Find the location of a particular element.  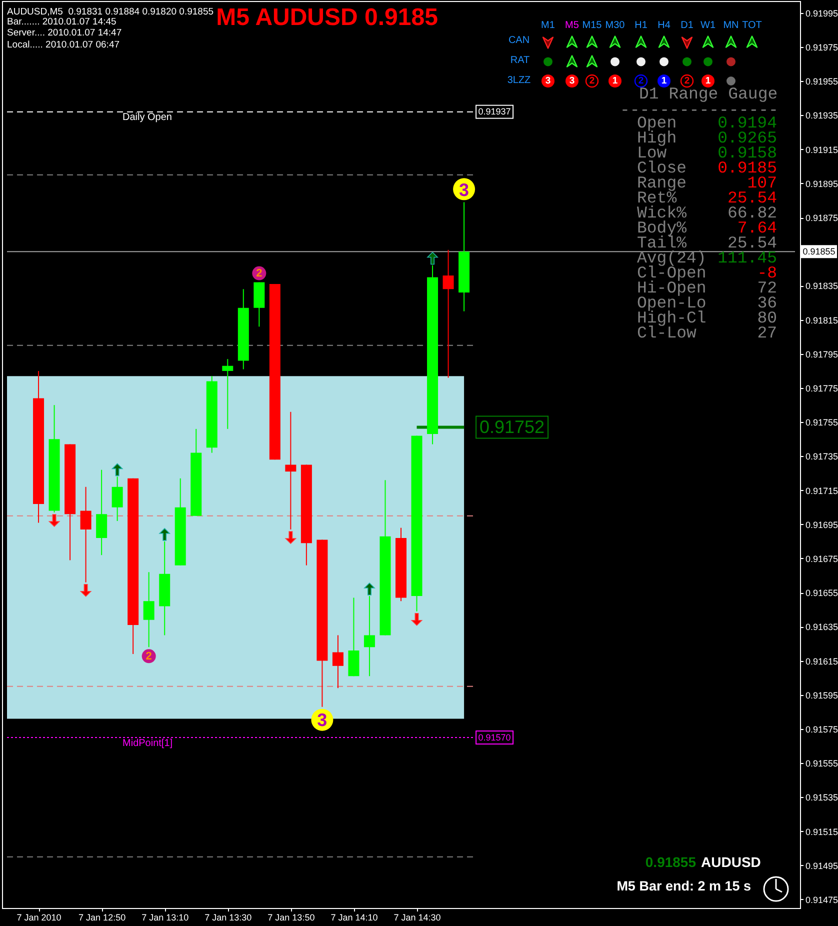

chart-title: M5 AUDUSD 0.9185 is located at coordinates (327, 17).